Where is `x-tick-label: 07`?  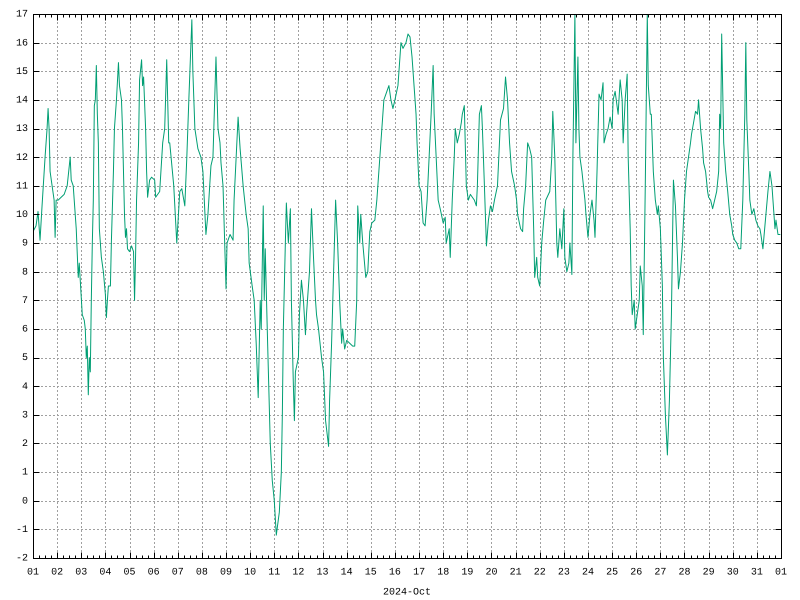 x-tick-label: 07 is located at coordinates (178, 573).